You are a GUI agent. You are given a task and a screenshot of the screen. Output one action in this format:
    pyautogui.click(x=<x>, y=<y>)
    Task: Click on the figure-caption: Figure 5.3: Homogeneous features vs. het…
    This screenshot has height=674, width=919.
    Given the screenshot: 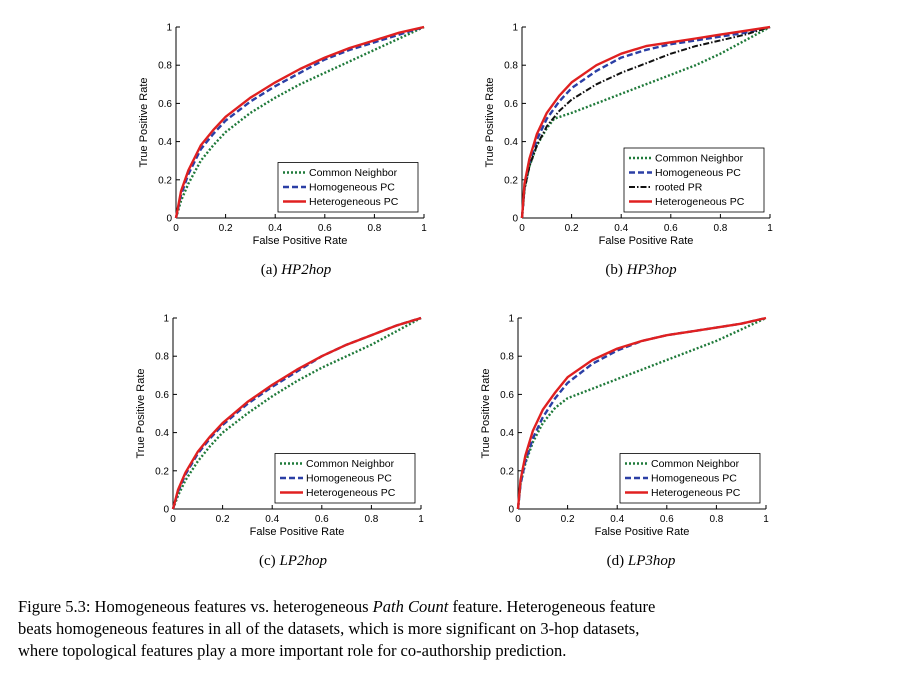 What is the action you would take?
    pyautogui.click(x=465, y=629)
    